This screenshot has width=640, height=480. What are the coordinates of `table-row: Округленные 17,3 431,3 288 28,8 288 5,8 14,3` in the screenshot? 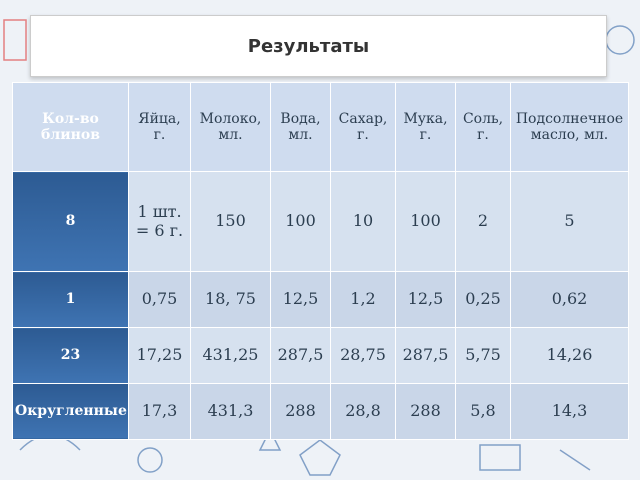 It's located at (320, 411).